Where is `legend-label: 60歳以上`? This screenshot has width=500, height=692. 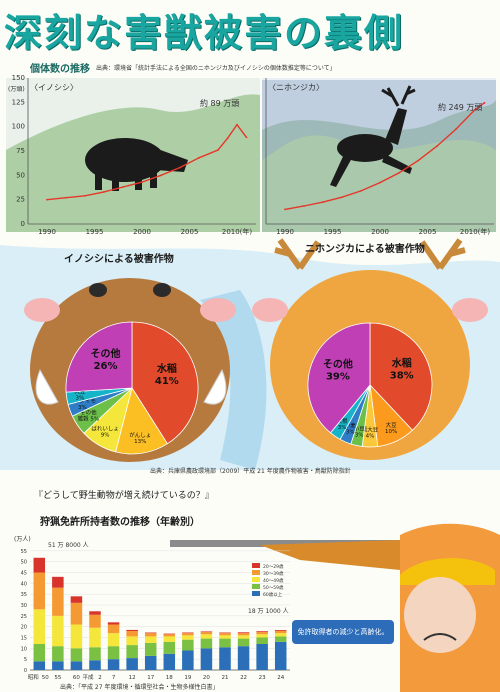 legend-label: 60歳以上 is located at coordinates (273, 594).